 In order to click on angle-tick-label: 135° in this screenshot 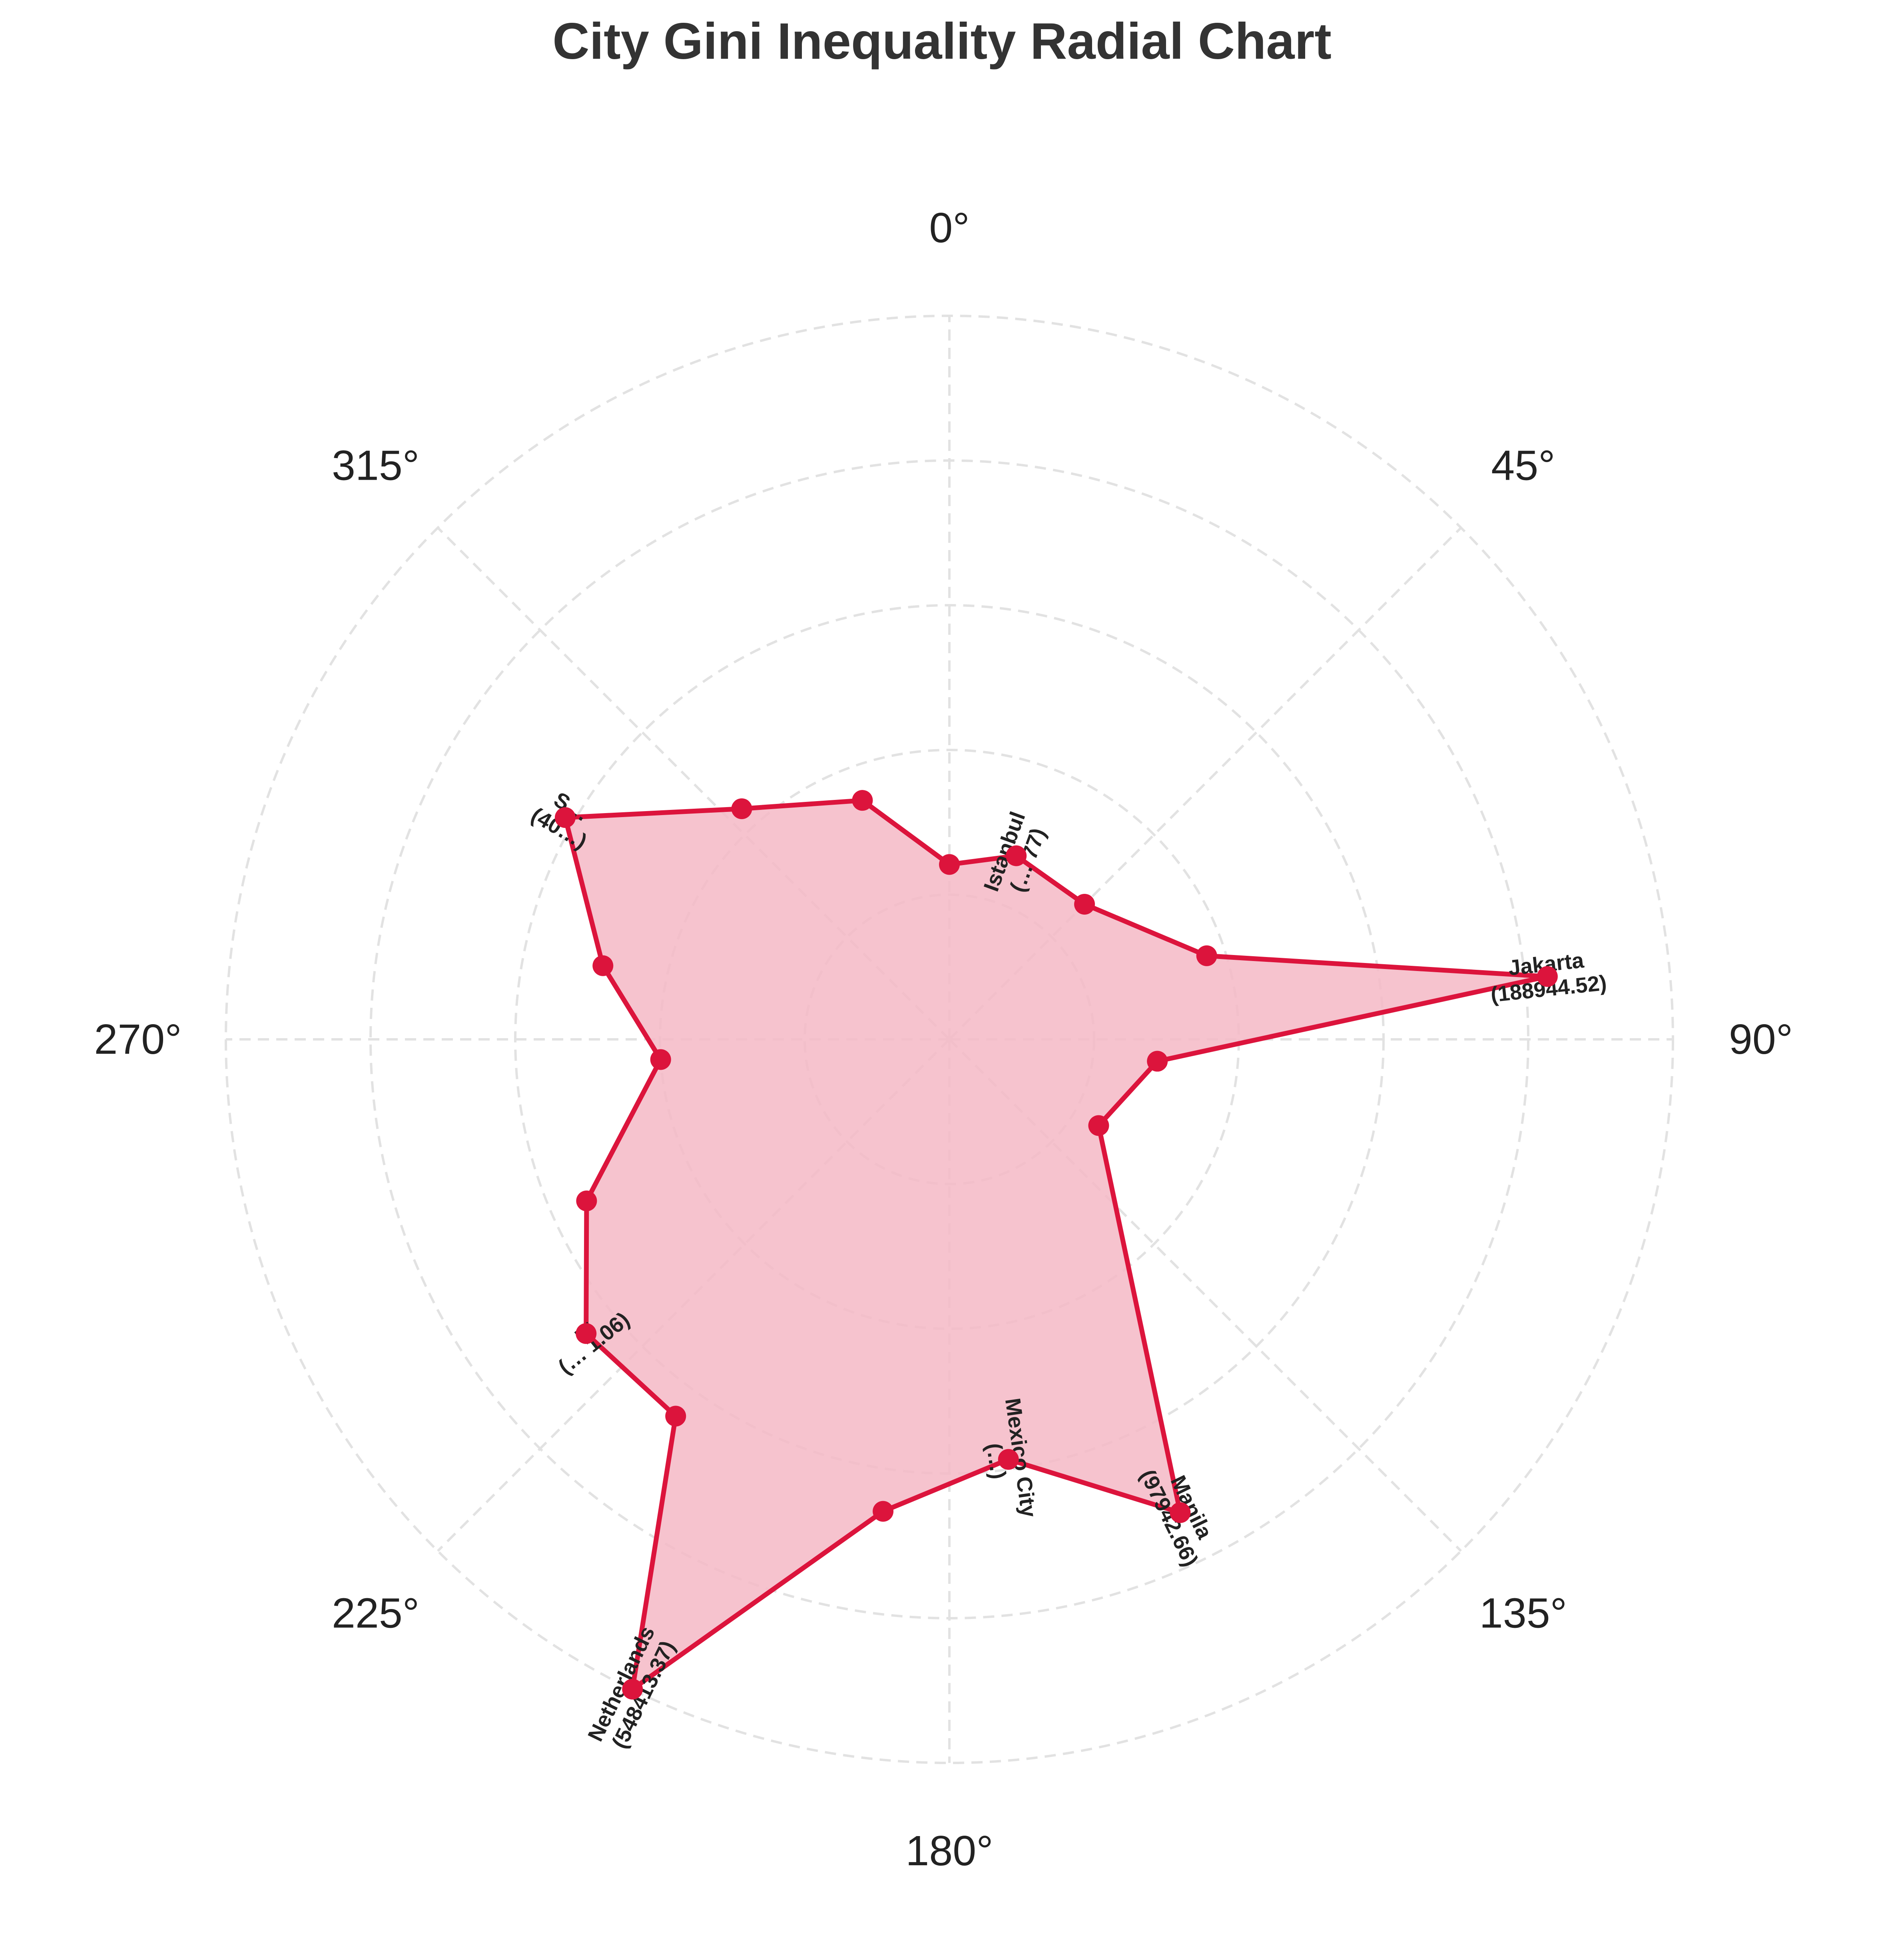, I will do `click(1523, 1613)`.